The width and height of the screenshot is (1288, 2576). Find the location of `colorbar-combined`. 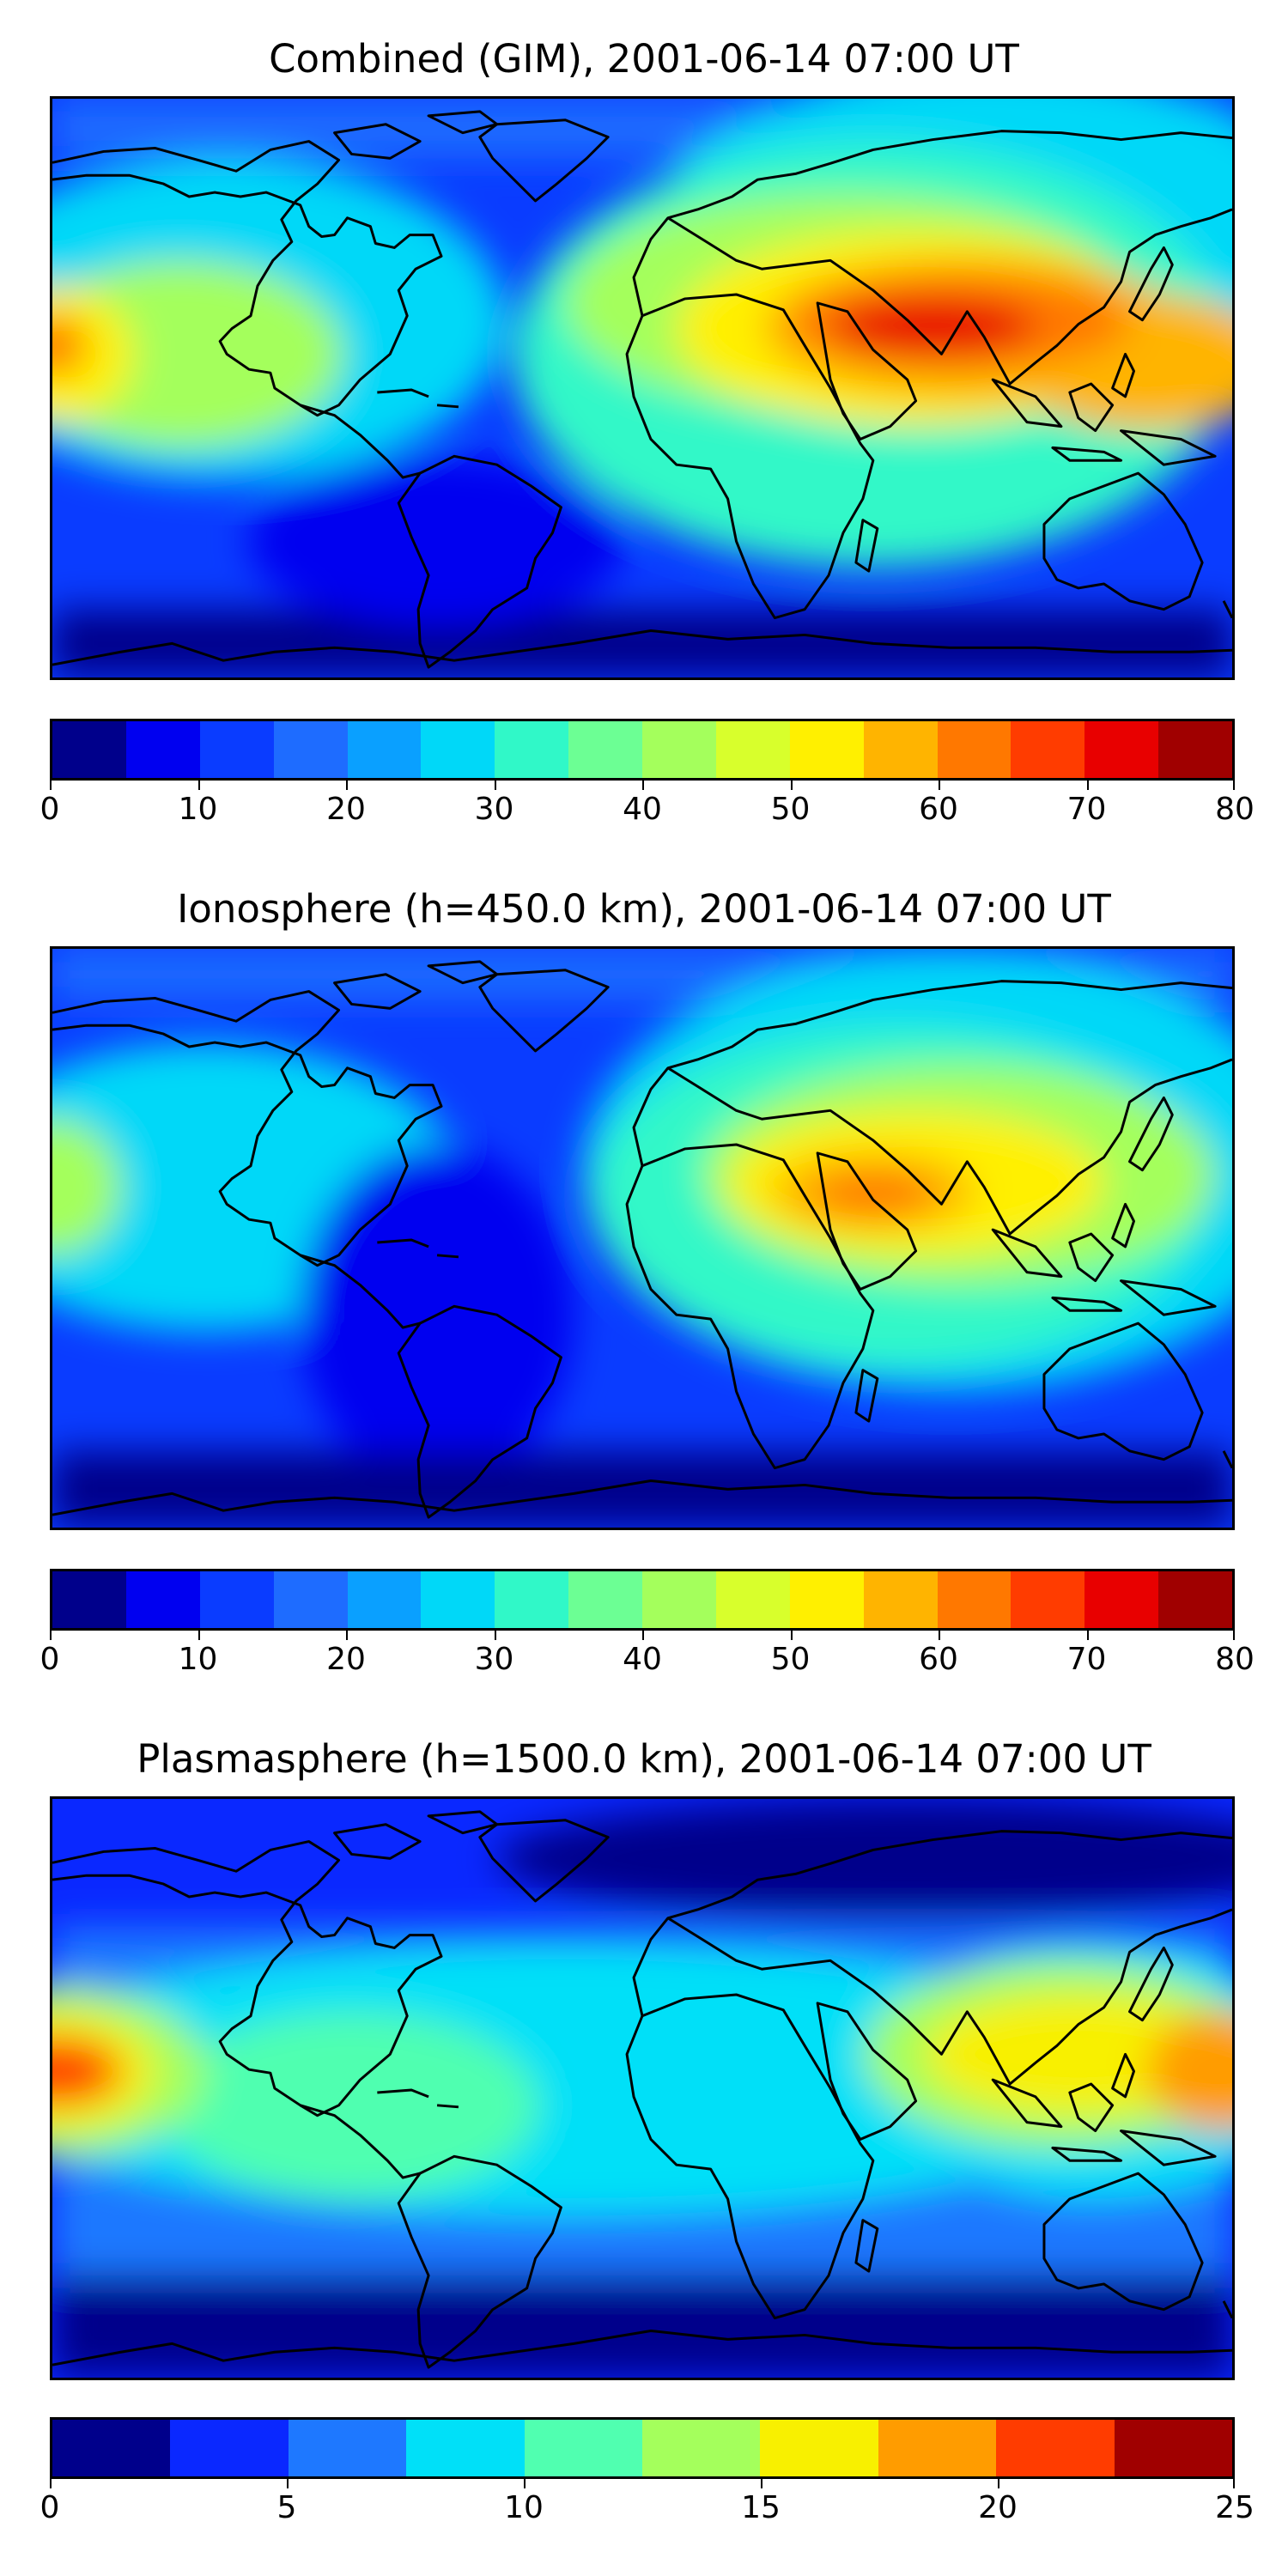

colorbar-combined is located at coordinates (642, 750).